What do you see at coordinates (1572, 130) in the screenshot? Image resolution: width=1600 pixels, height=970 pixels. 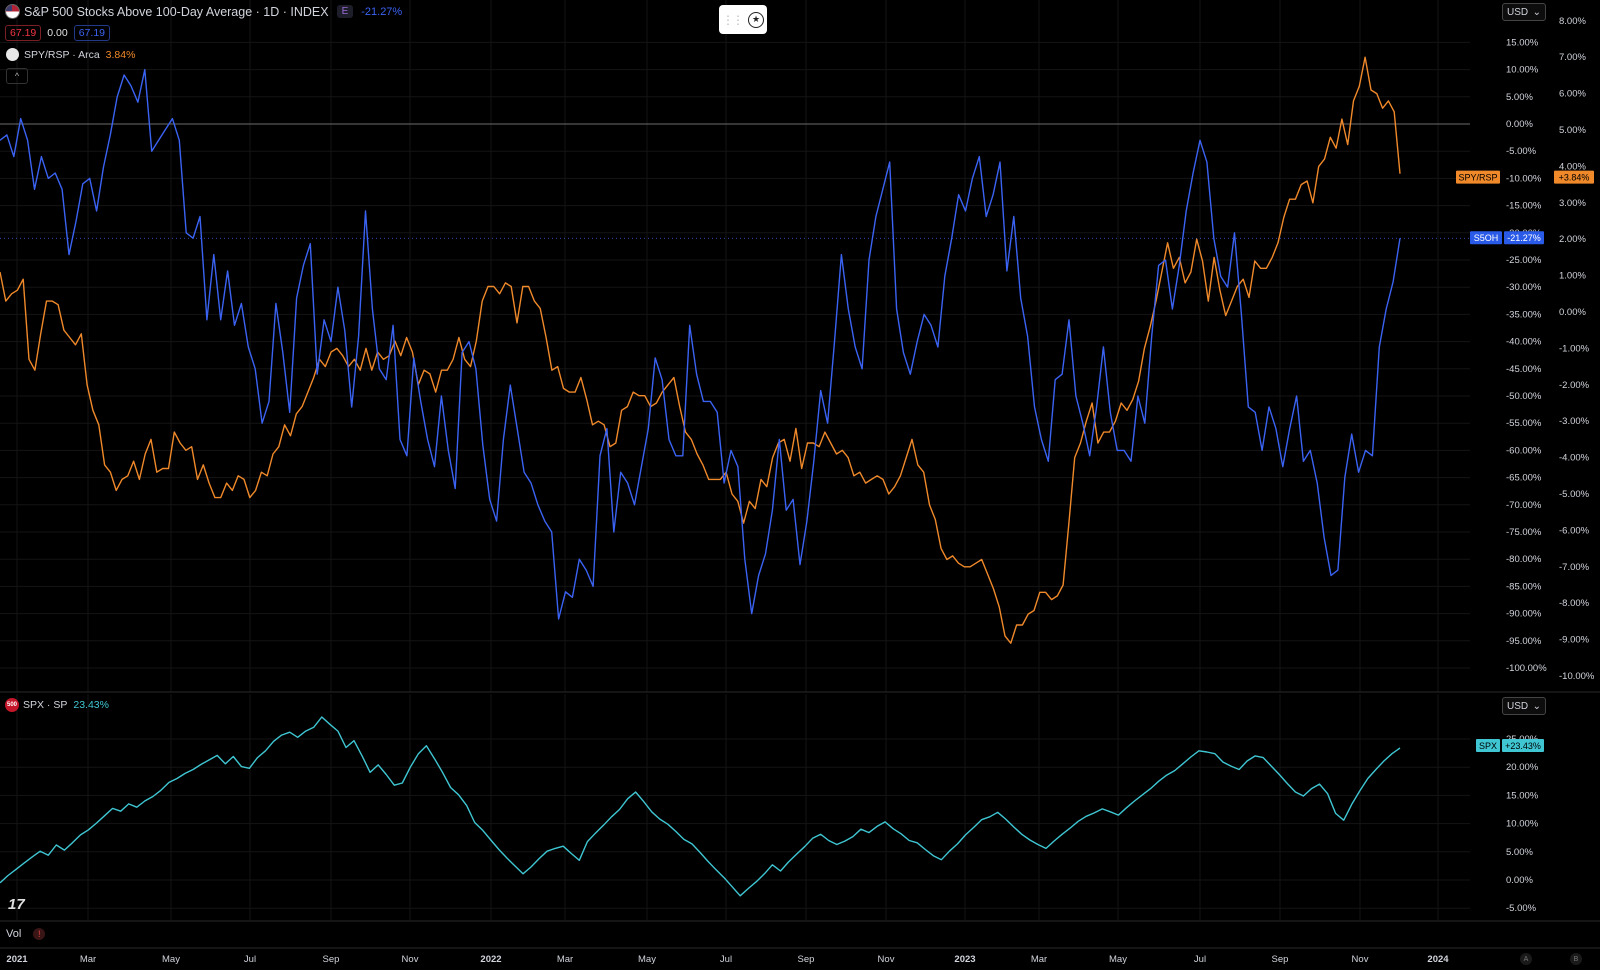 I see `axis-label-right: 5.00%` at bounding box center [1572, 130].